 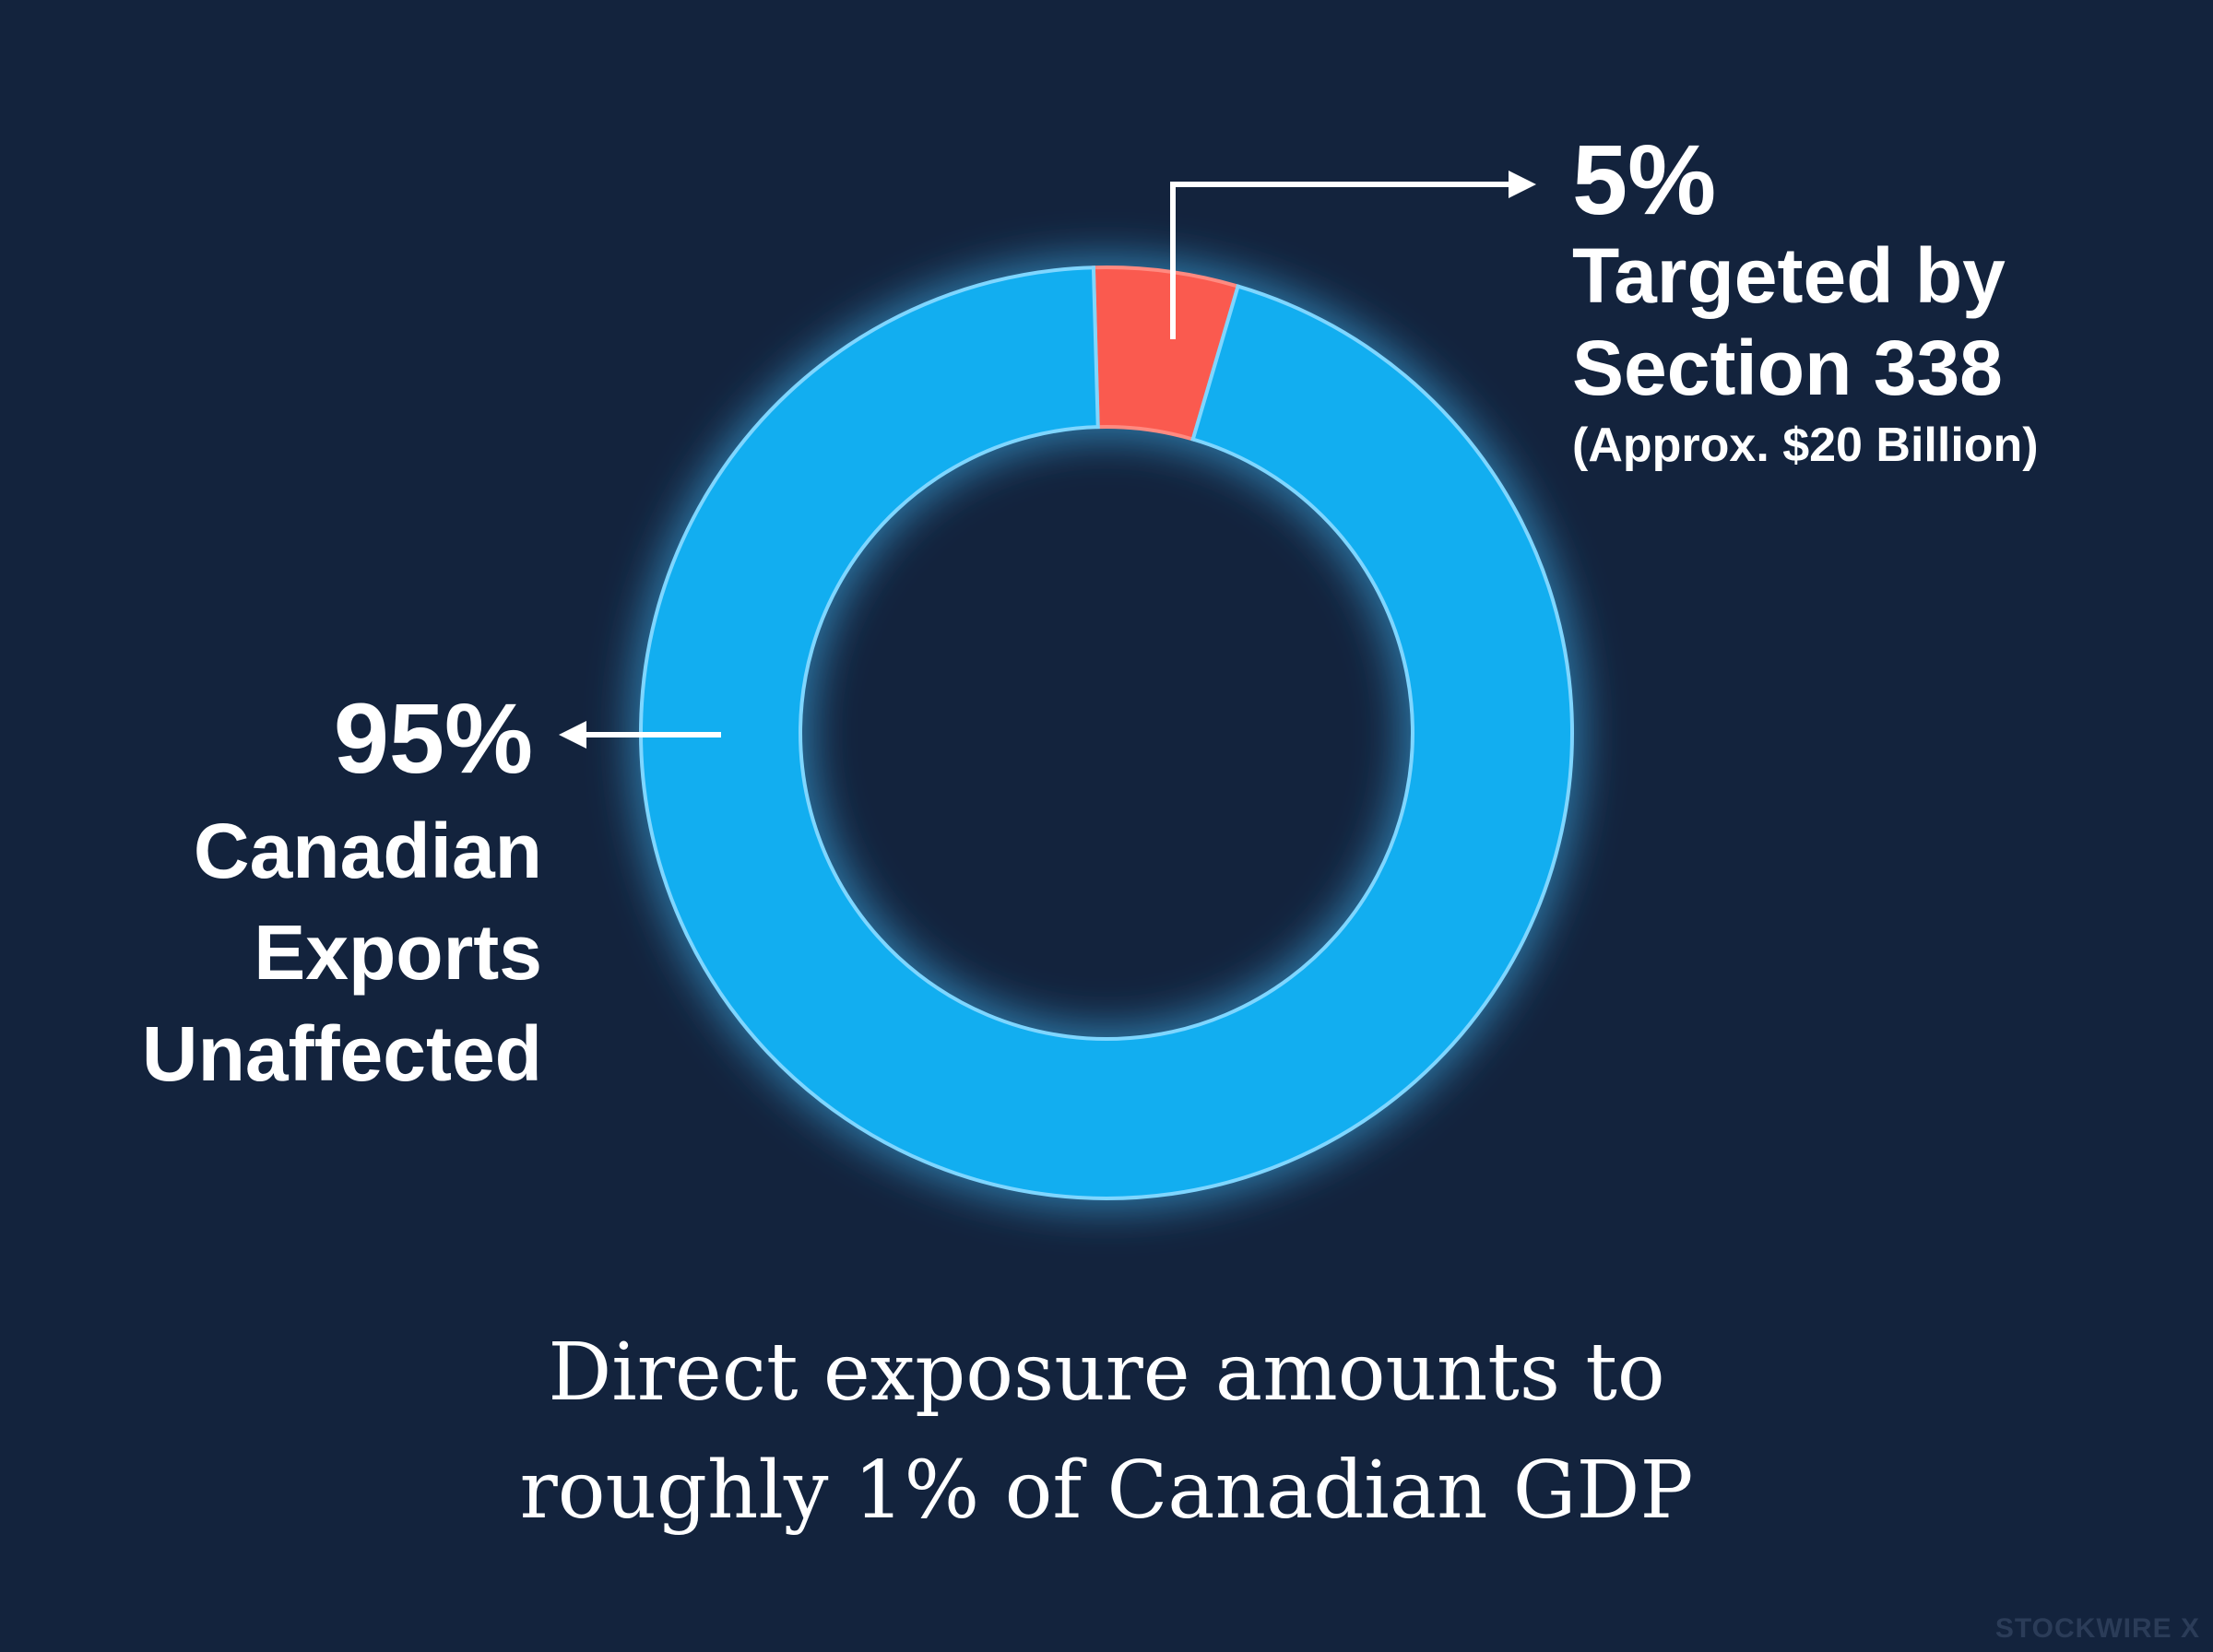 I want to click on slice-label-line-canadian: Canadian, so click(x=368, y=851).